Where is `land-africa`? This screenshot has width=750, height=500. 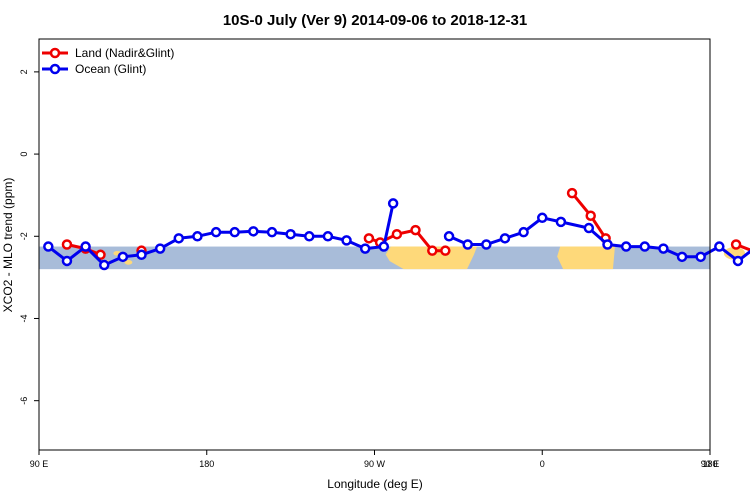
land-africa is located at coordinates (586, 258).